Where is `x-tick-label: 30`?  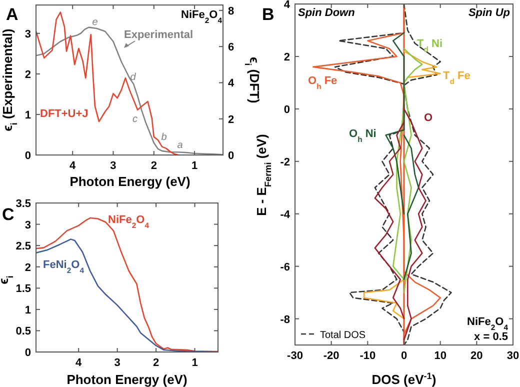 x-tick-label: 30 is located at coordinates (513, 356).